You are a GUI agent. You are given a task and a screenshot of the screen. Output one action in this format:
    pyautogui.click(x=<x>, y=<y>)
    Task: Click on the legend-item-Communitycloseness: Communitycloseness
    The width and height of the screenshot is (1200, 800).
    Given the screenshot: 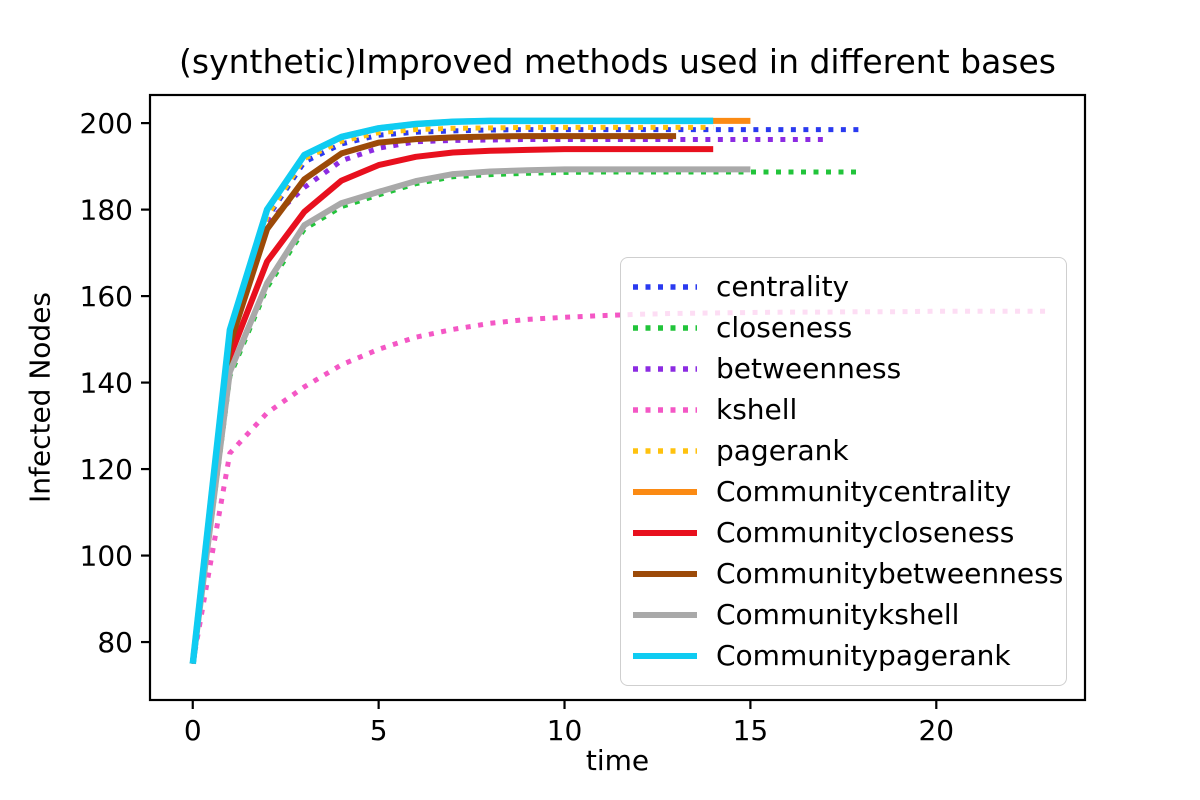 What is the action you would take?
    pyautogui.click(x=846, y=533)
    